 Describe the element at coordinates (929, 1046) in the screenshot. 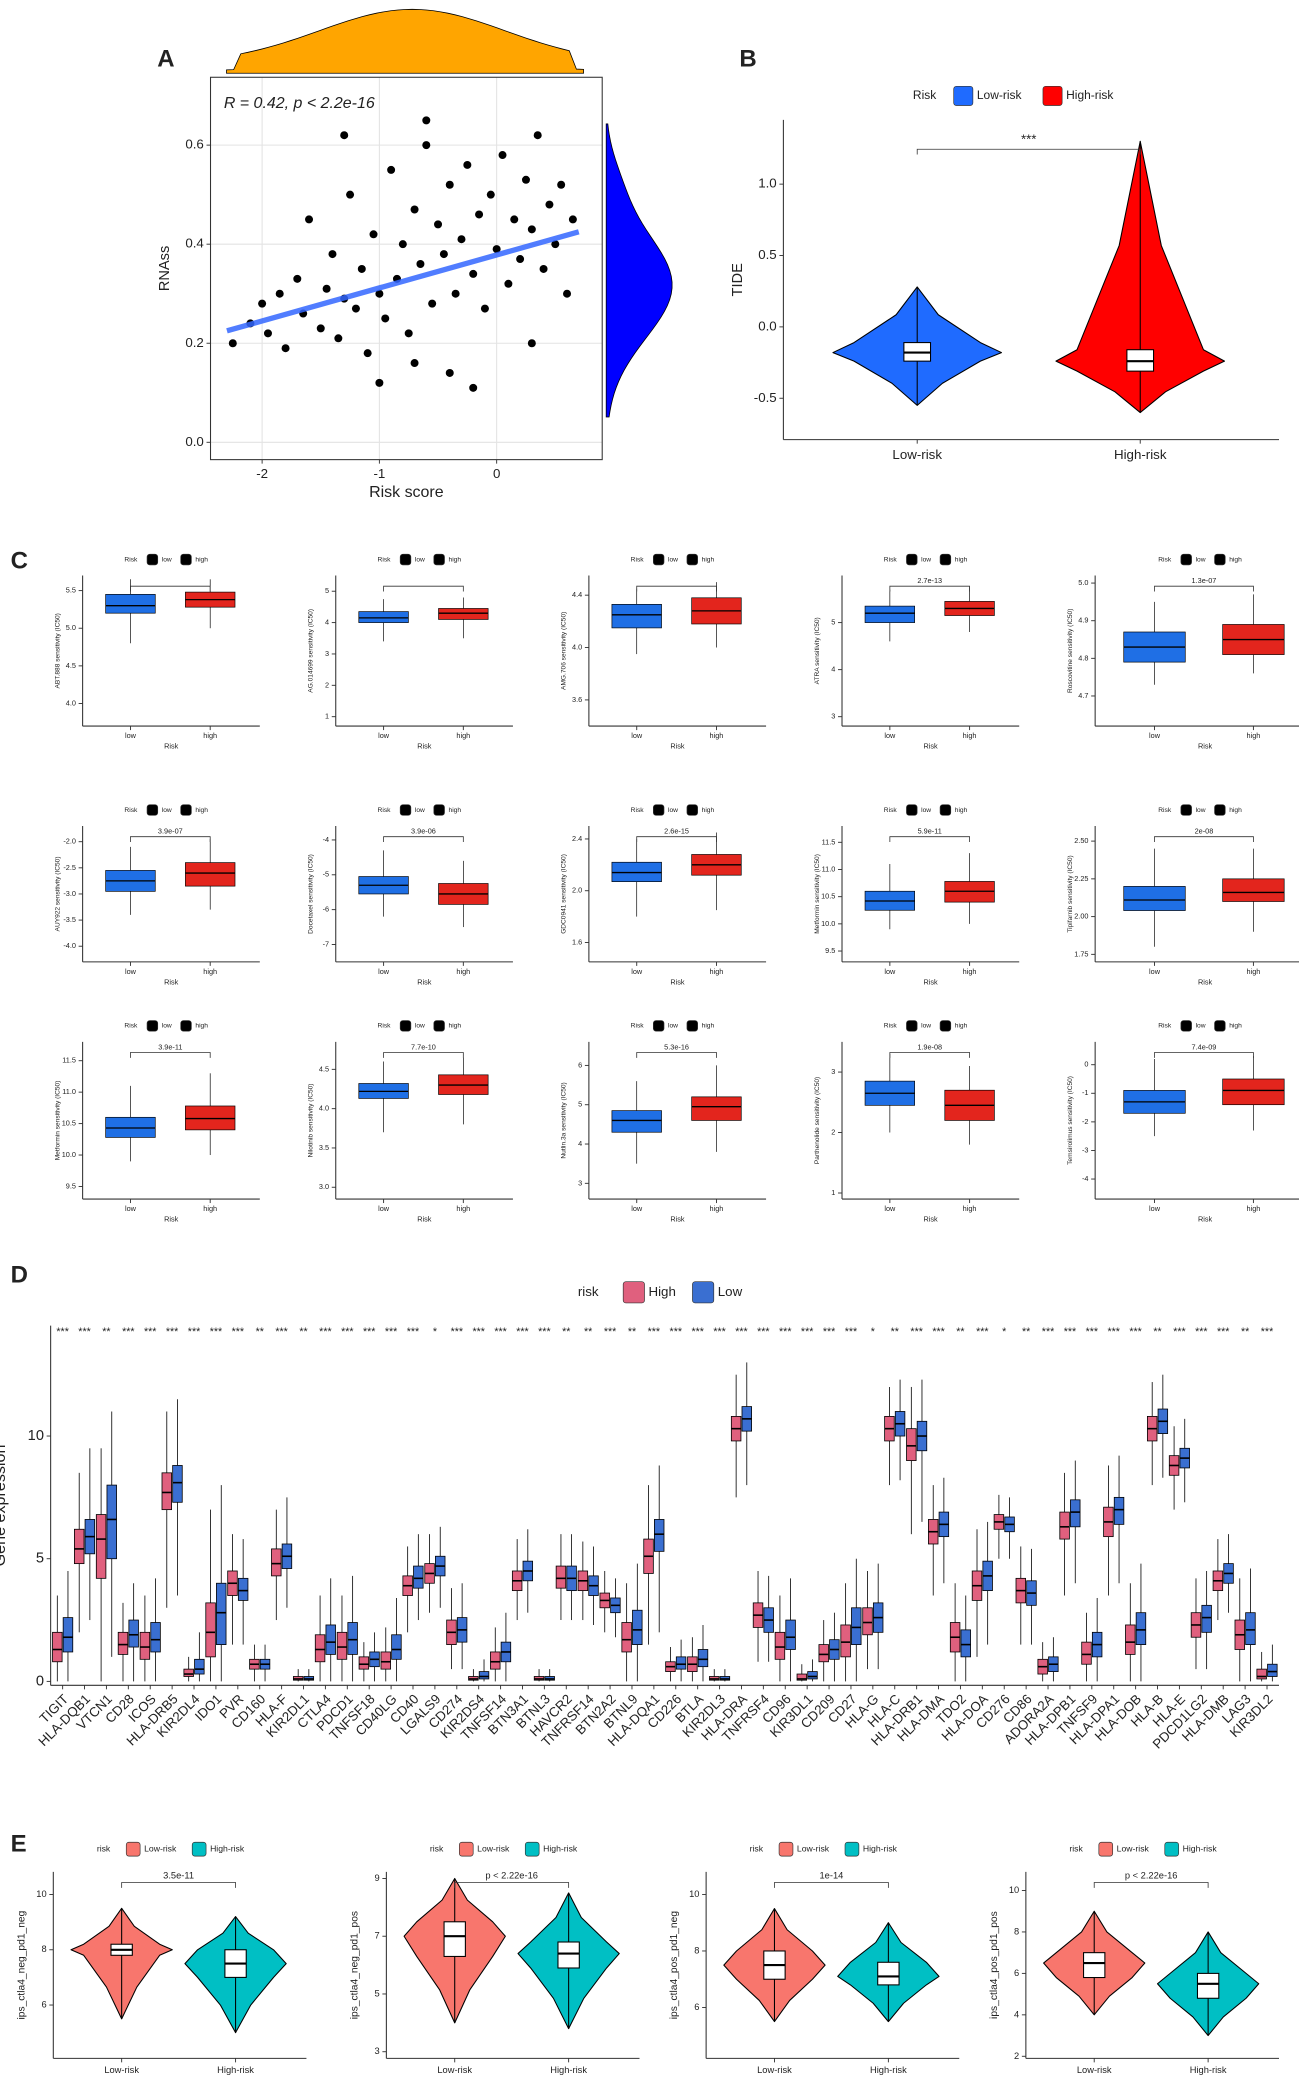

I see `p-value: 1.9e-08` at that location.